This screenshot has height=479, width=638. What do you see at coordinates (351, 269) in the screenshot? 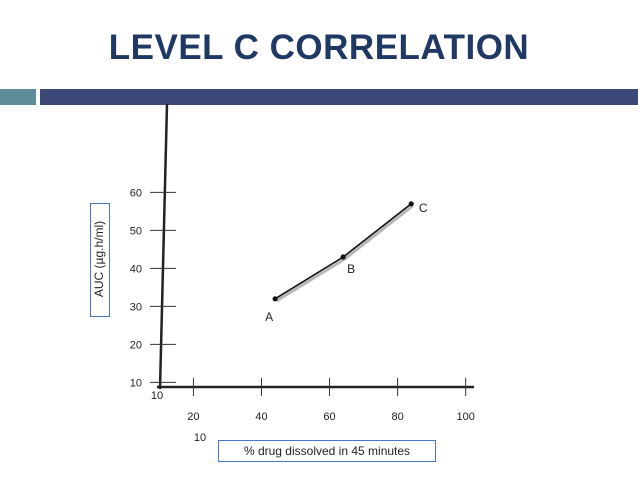
I see `data-point-label: B` at bounding box center [351, 269].